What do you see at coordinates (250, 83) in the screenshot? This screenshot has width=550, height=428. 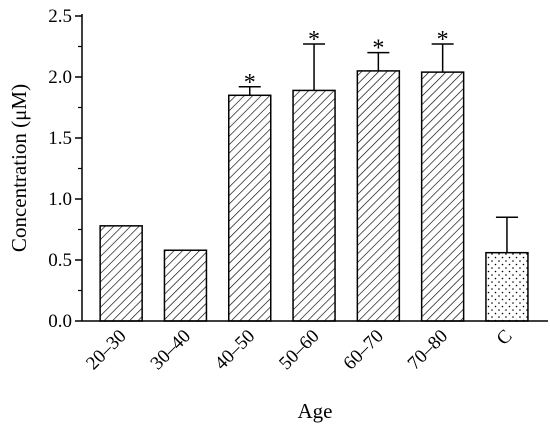 I see `significance-marker-3: *` at bounding box center [250, 83].